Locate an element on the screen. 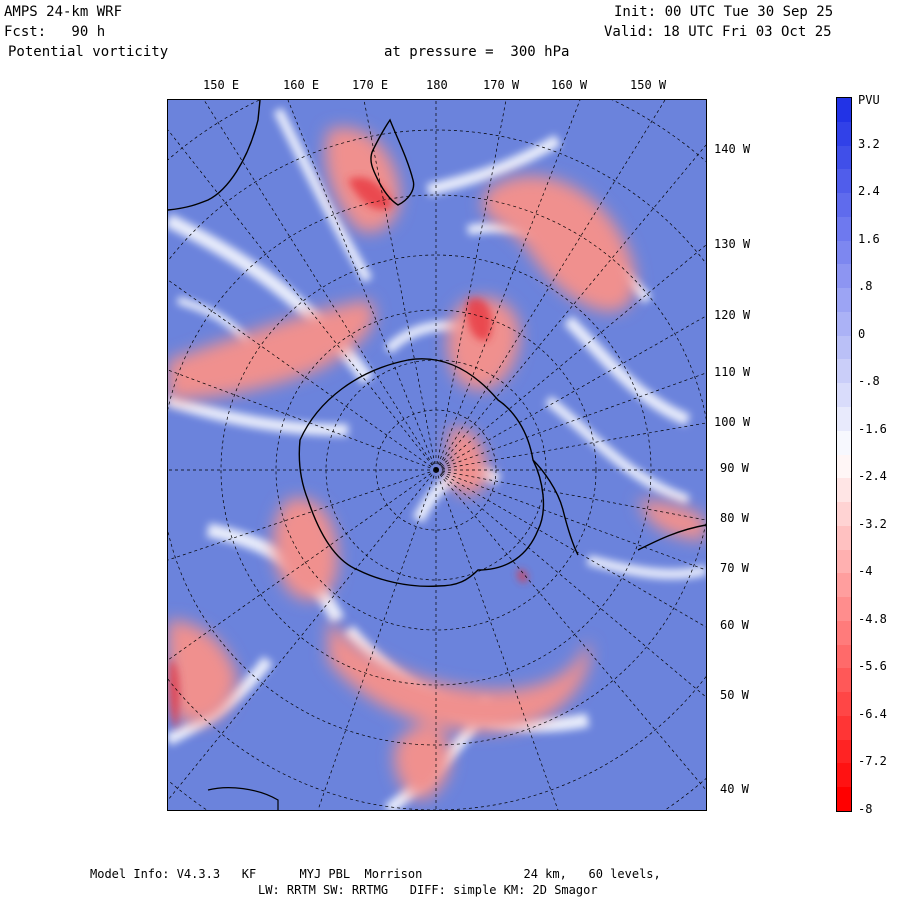 The height and width of the screenshot is (900, 900). valid-time: Valid: 18 UTC Fri 03 Oct 25 is located at coordinates (718, 32).